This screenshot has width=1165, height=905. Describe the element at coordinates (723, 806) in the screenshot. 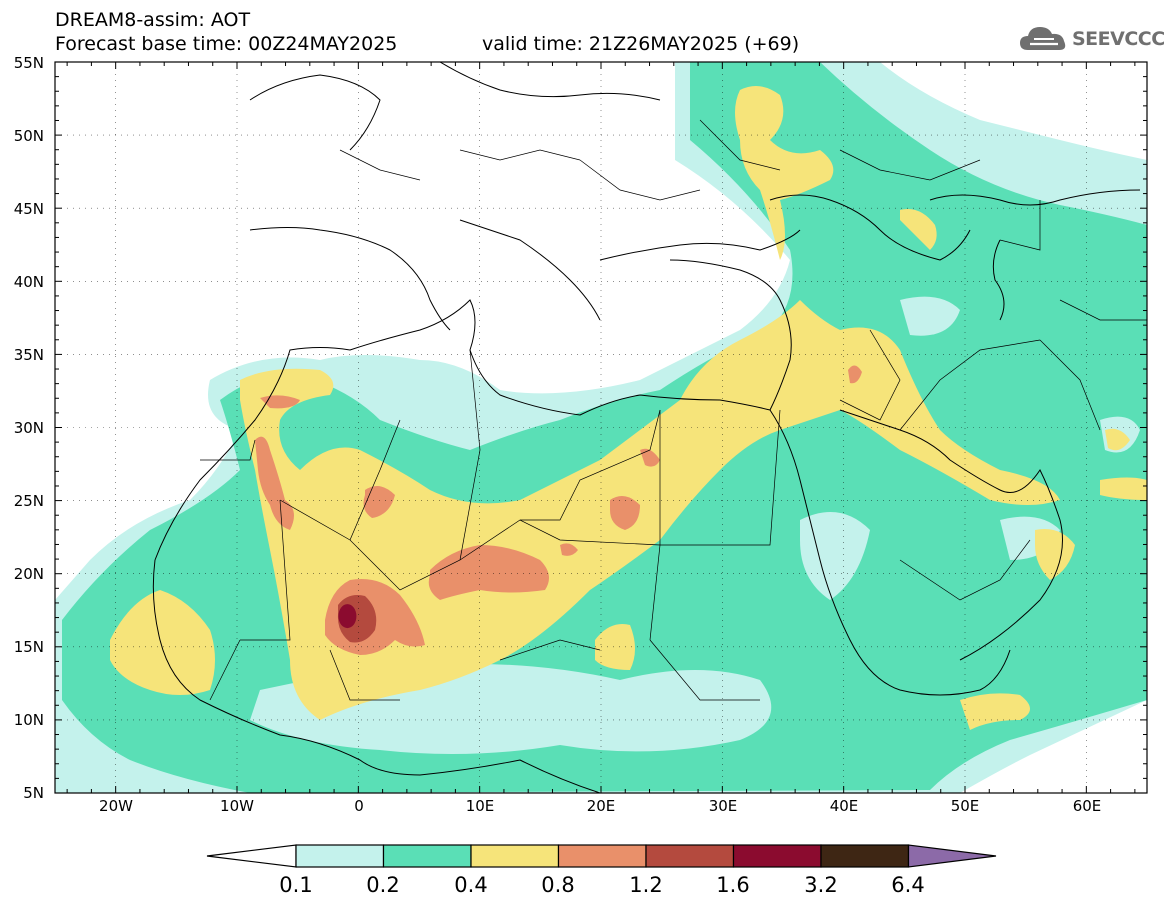

I see `lon-label: 30E` at that location.